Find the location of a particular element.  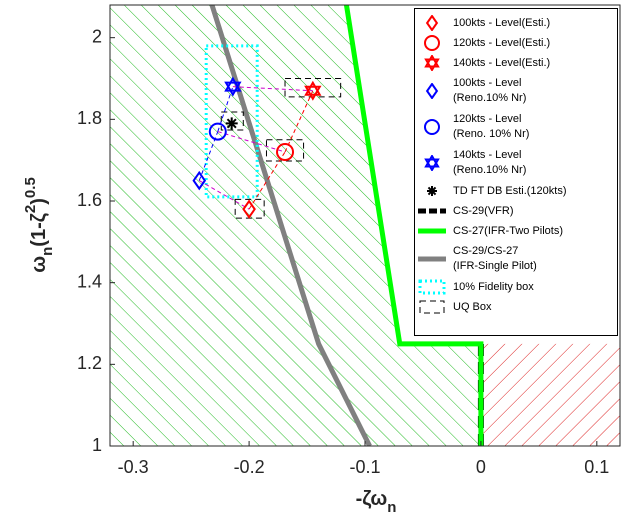

legend-label: TD FT DB Esti.(120kts) is located at coordinates (510, 190).